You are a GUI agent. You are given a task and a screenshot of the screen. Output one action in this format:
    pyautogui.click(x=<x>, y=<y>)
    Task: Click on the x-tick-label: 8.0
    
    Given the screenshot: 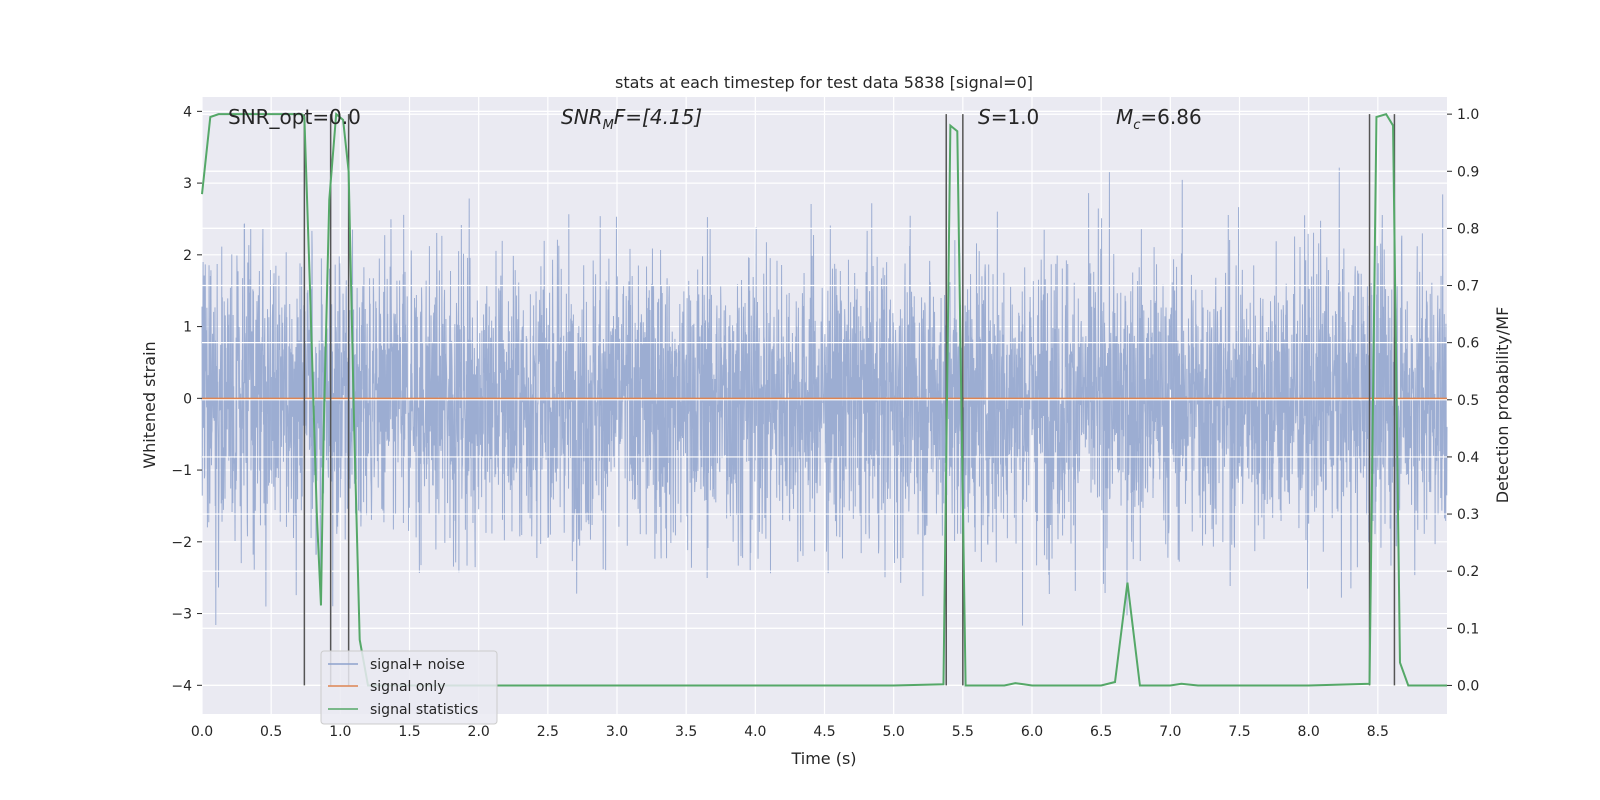 What is the action you would take?
    pyautogui.click(x=1309, y=732)
    